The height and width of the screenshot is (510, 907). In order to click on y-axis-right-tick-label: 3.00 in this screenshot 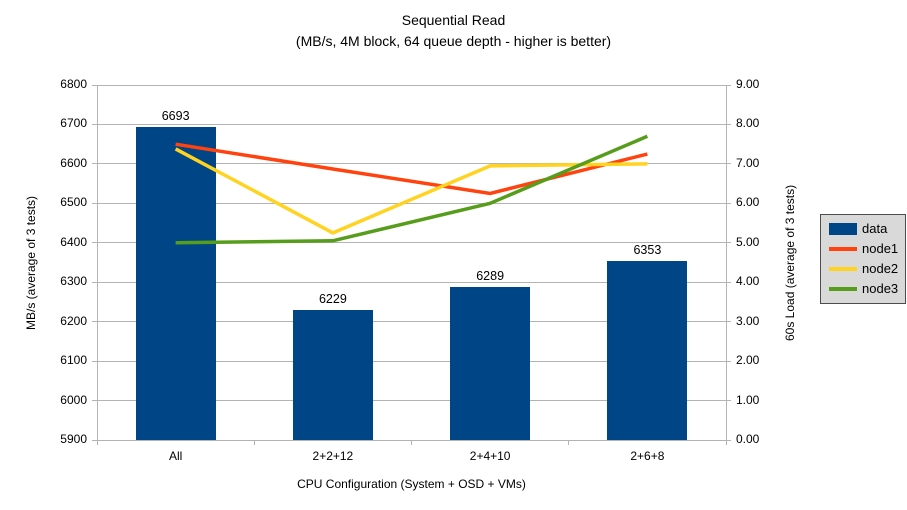, I will do `click(748, 320)`.